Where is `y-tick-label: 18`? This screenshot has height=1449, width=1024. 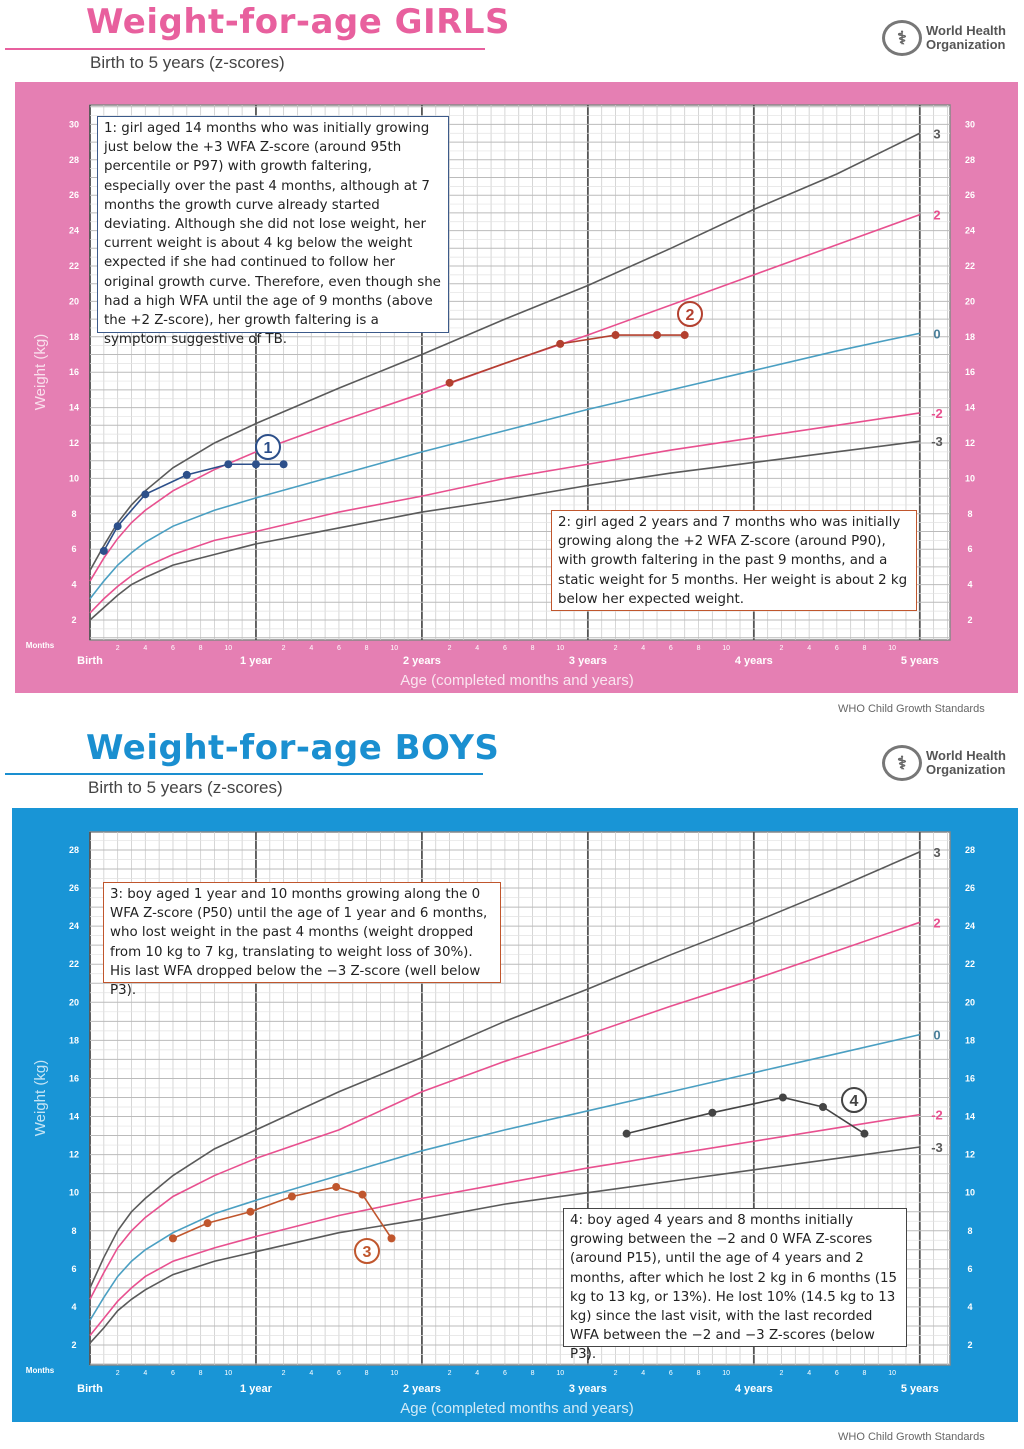 y-tick-label: 18 is located at coordinates (74, 337).